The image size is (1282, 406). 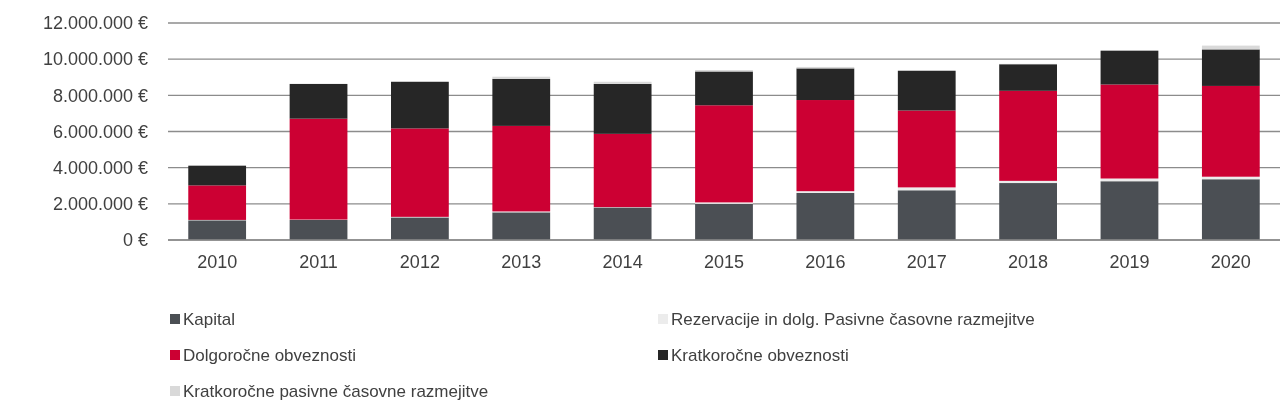 What do you see at coordinates (926, 262) in the screenshot?
I see `x-tick-label: 2017` at bounding box center [926, 262].